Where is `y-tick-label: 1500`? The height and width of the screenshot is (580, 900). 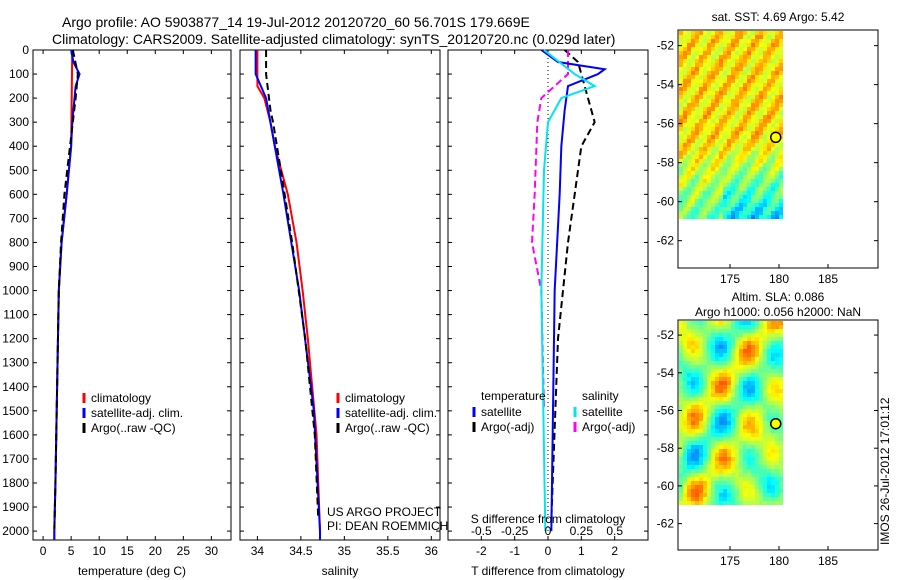
y-tick-label: 1500 is located at coordinates (15, 411).